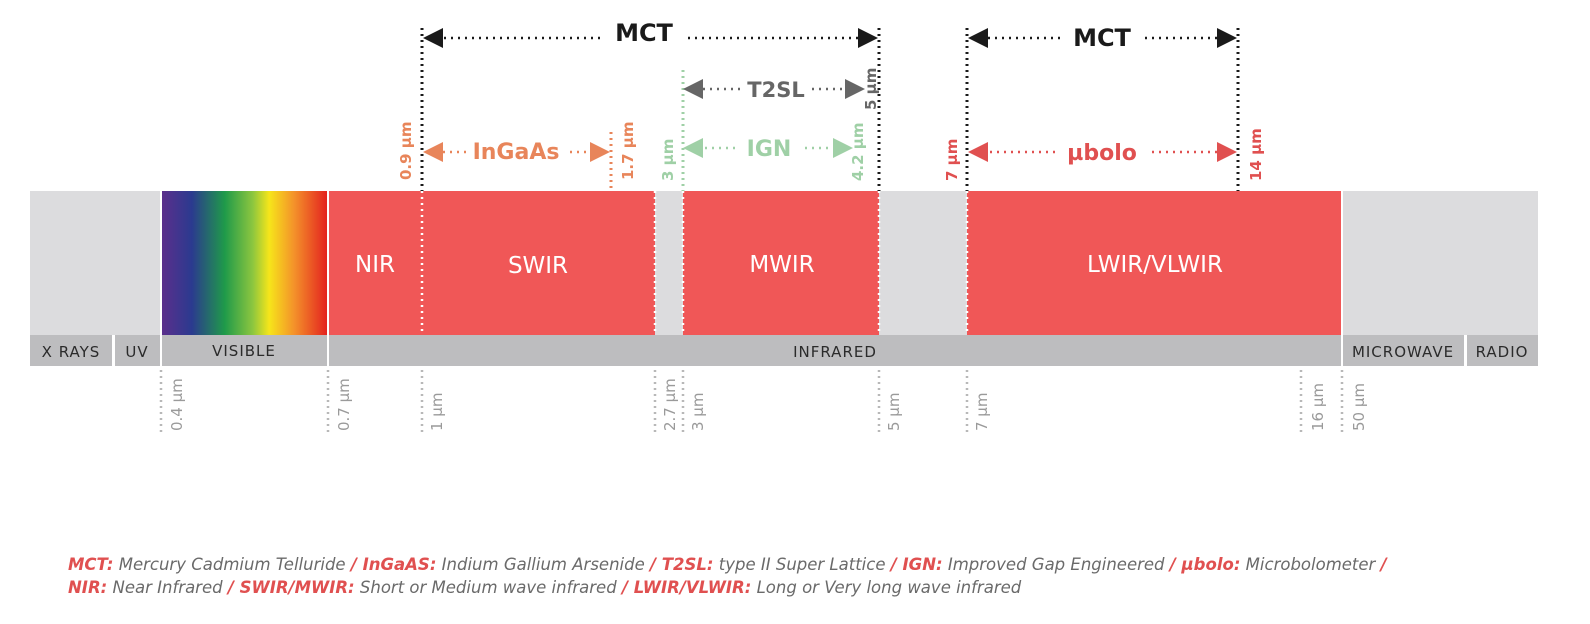 Image resolution: width=1590 pixels, height=624 pixels. I want to click on label-microwave: MICROWAVE, so click(1403, 352).